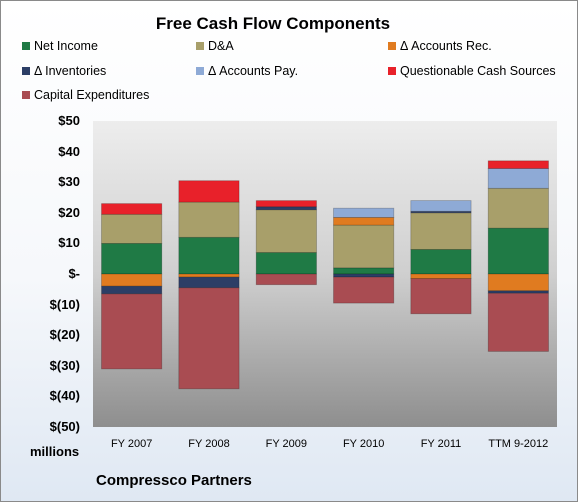 This screenshot has width=578, height=502. What do you see at coordinates (69, 182) in the screenshot?
I see `y-tick-label: $30` at bounding box center [69, 182].